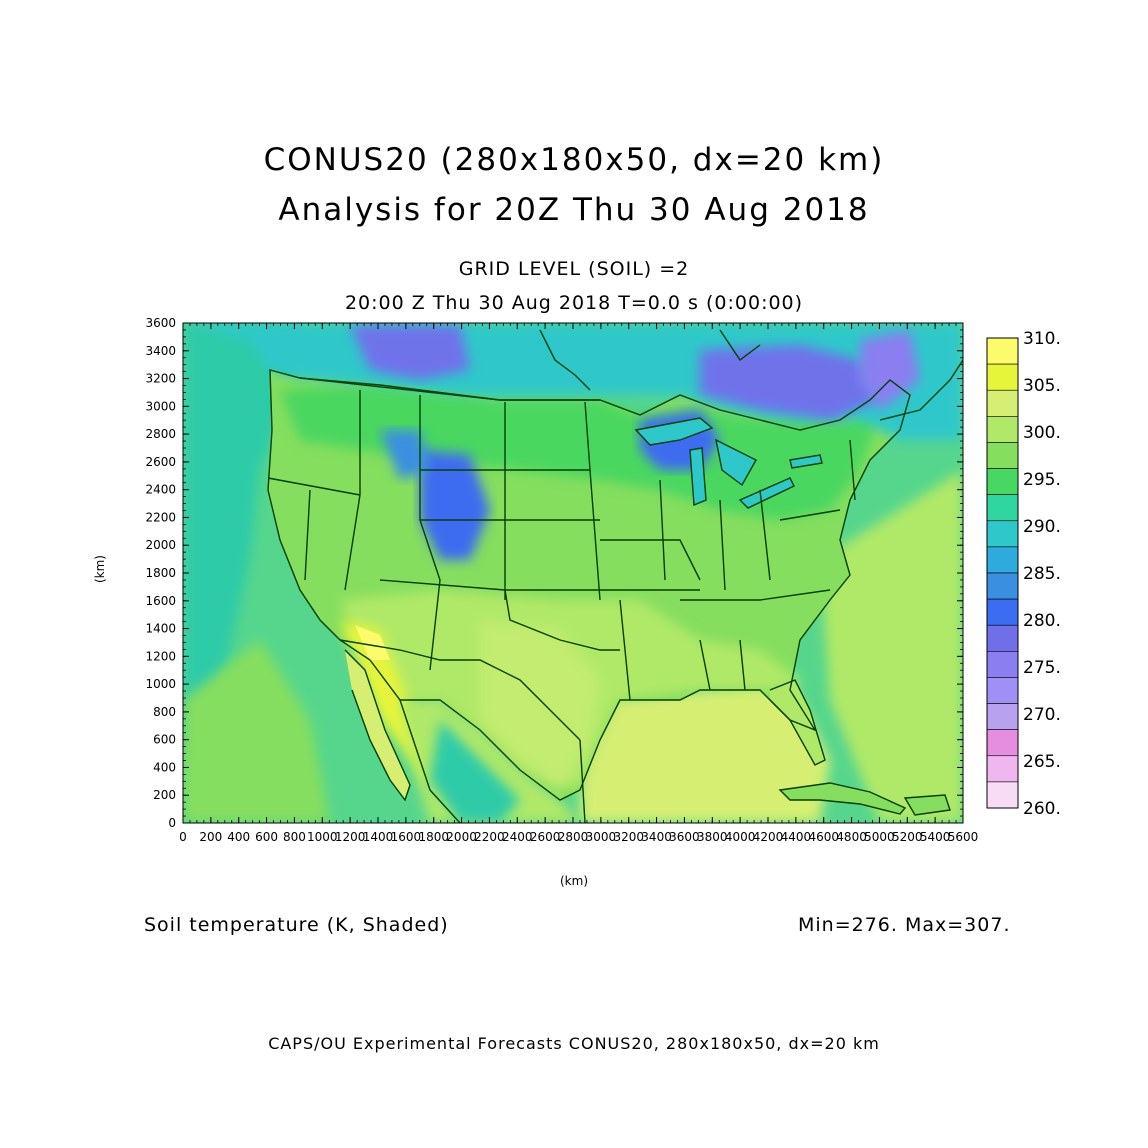  I want to click on x-tick-label: 3600, so click(684, 837).